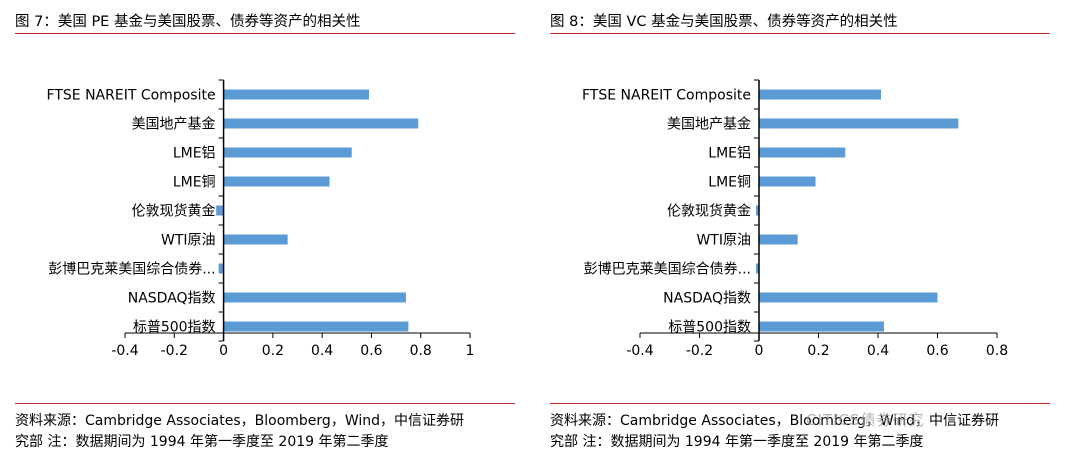 The width and height of the screenshot is (1080, 472). I want to click on figure-8-top-rule, so click(800, 33).